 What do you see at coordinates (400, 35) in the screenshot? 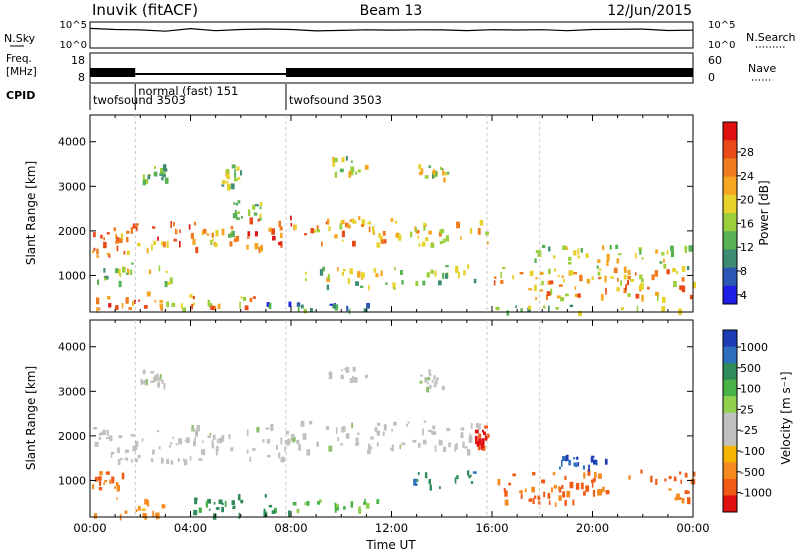
I see `noise-panel: N.Sky 10^5 10^0 10^5 10^0 N.Search` at bounding box center [400, 35].